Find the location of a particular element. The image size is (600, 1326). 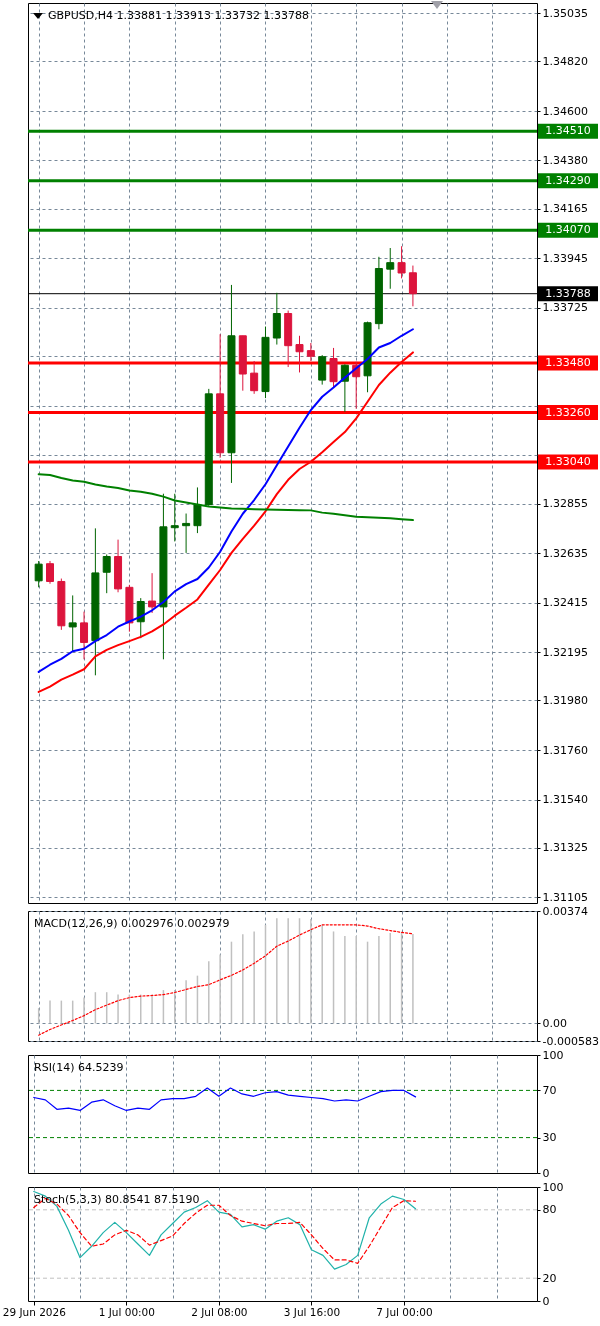

ref-line-label: 1.33040 is located at coordinates (568, 461).